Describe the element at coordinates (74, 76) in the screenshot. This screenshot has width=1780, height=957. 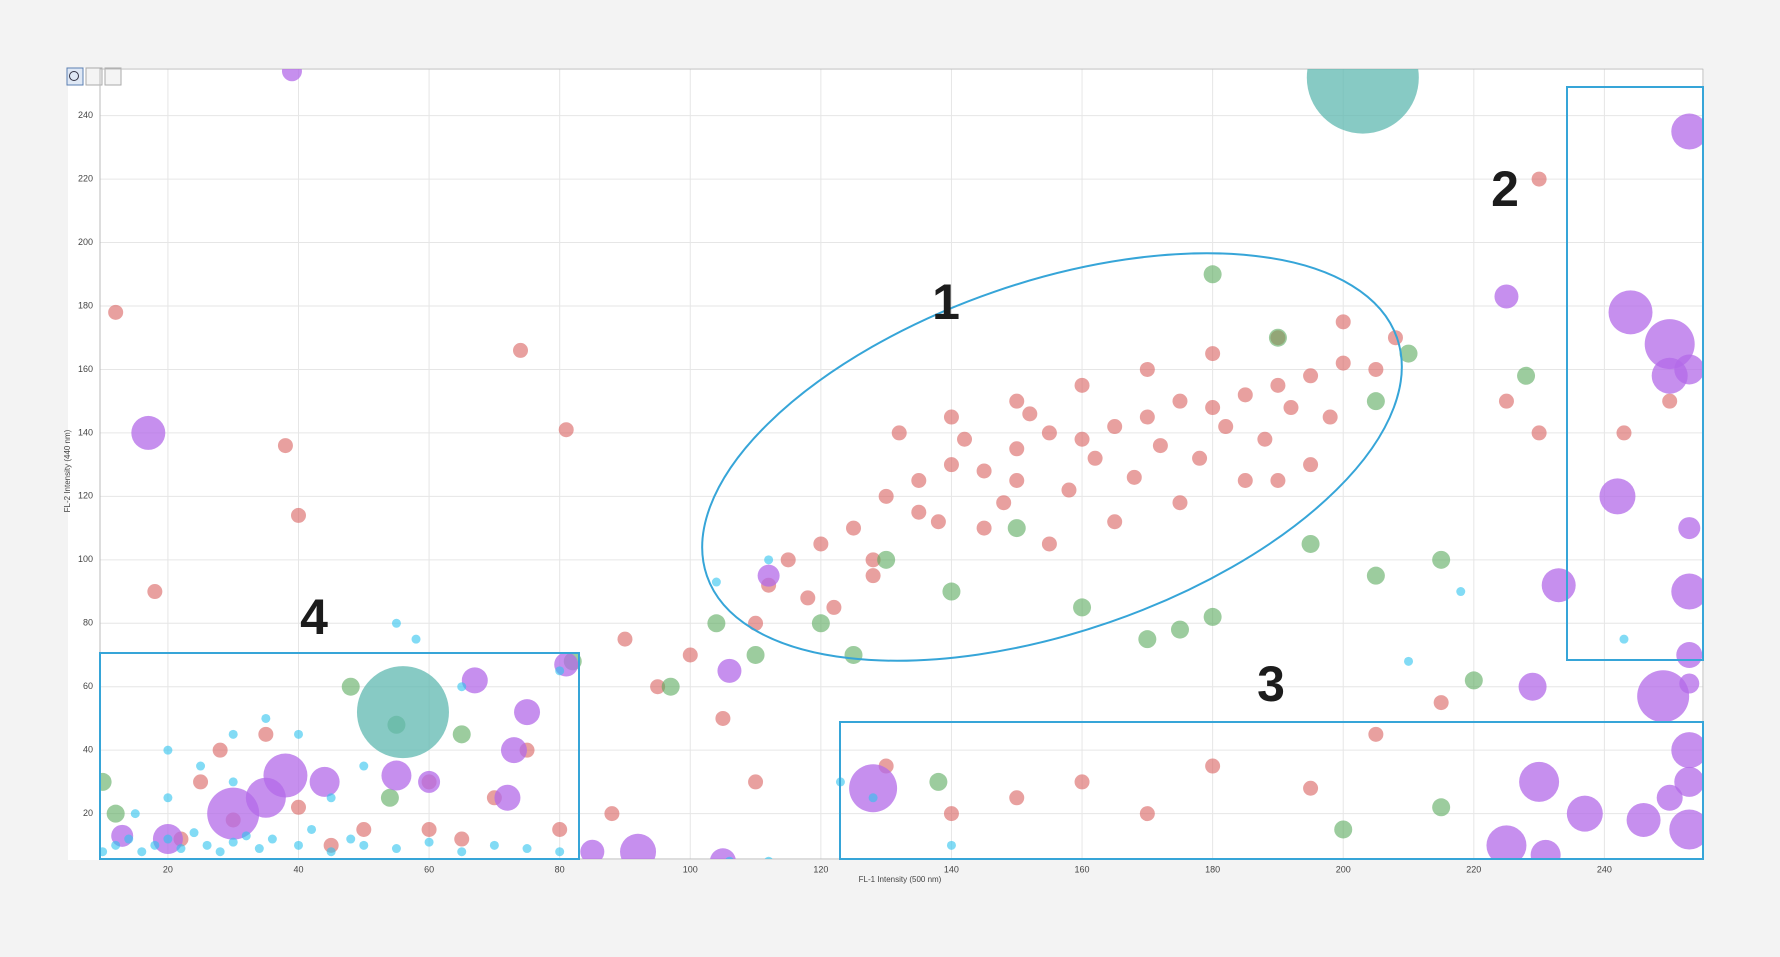
I see `zoom-icon` at that location.